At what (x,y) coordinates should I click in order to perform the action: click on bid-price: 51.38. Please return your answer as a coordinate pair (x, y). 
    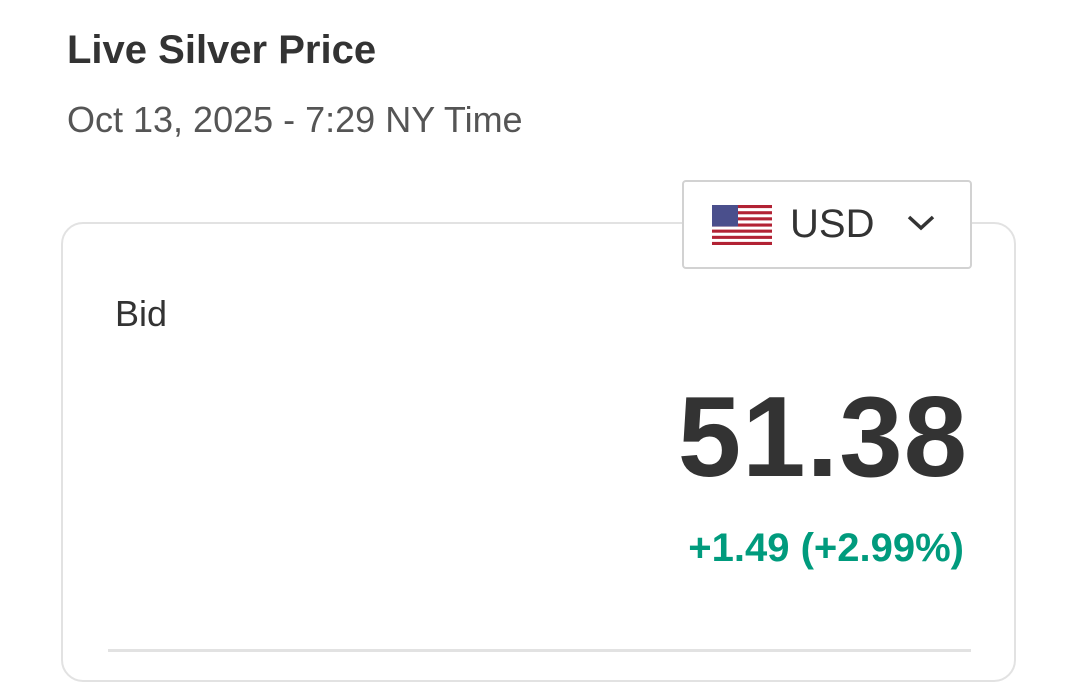
    Looking at the image, I should click on (822, 437).